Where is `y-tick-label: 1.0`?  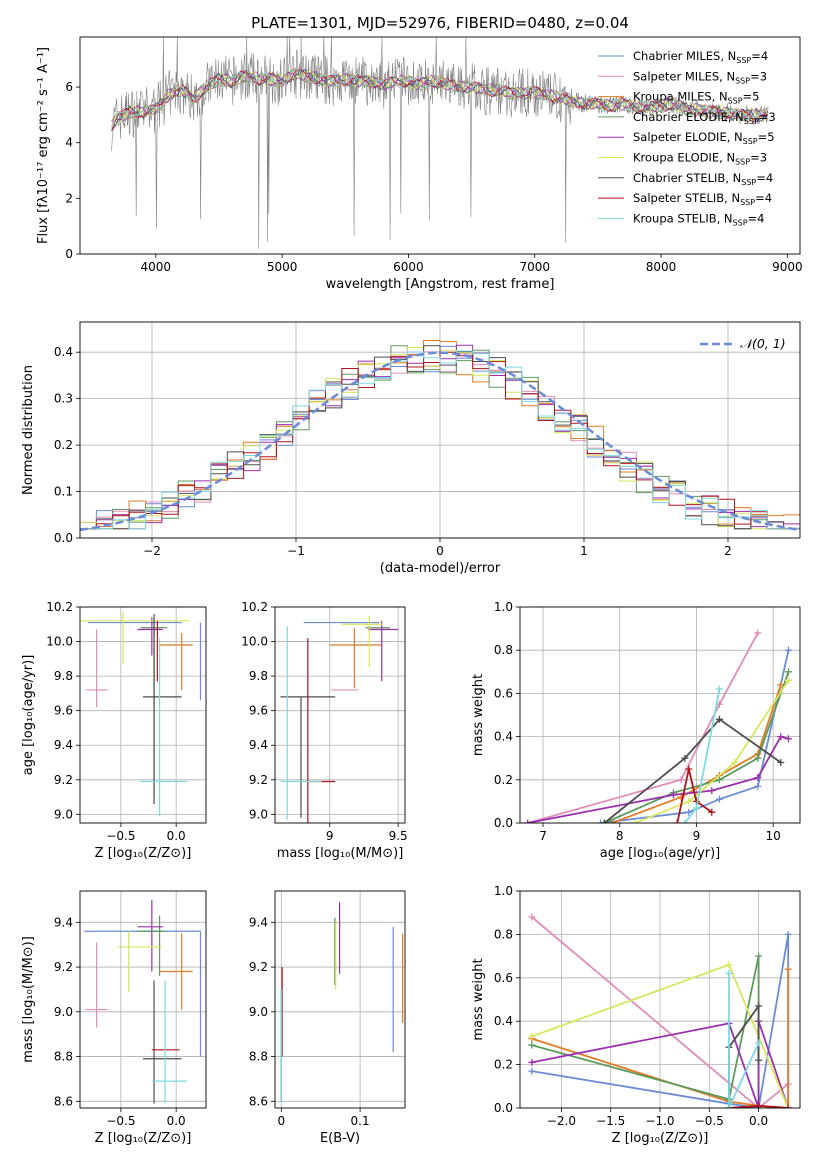 y-tick-label: 1.0 is located at coordinates (503, 607).